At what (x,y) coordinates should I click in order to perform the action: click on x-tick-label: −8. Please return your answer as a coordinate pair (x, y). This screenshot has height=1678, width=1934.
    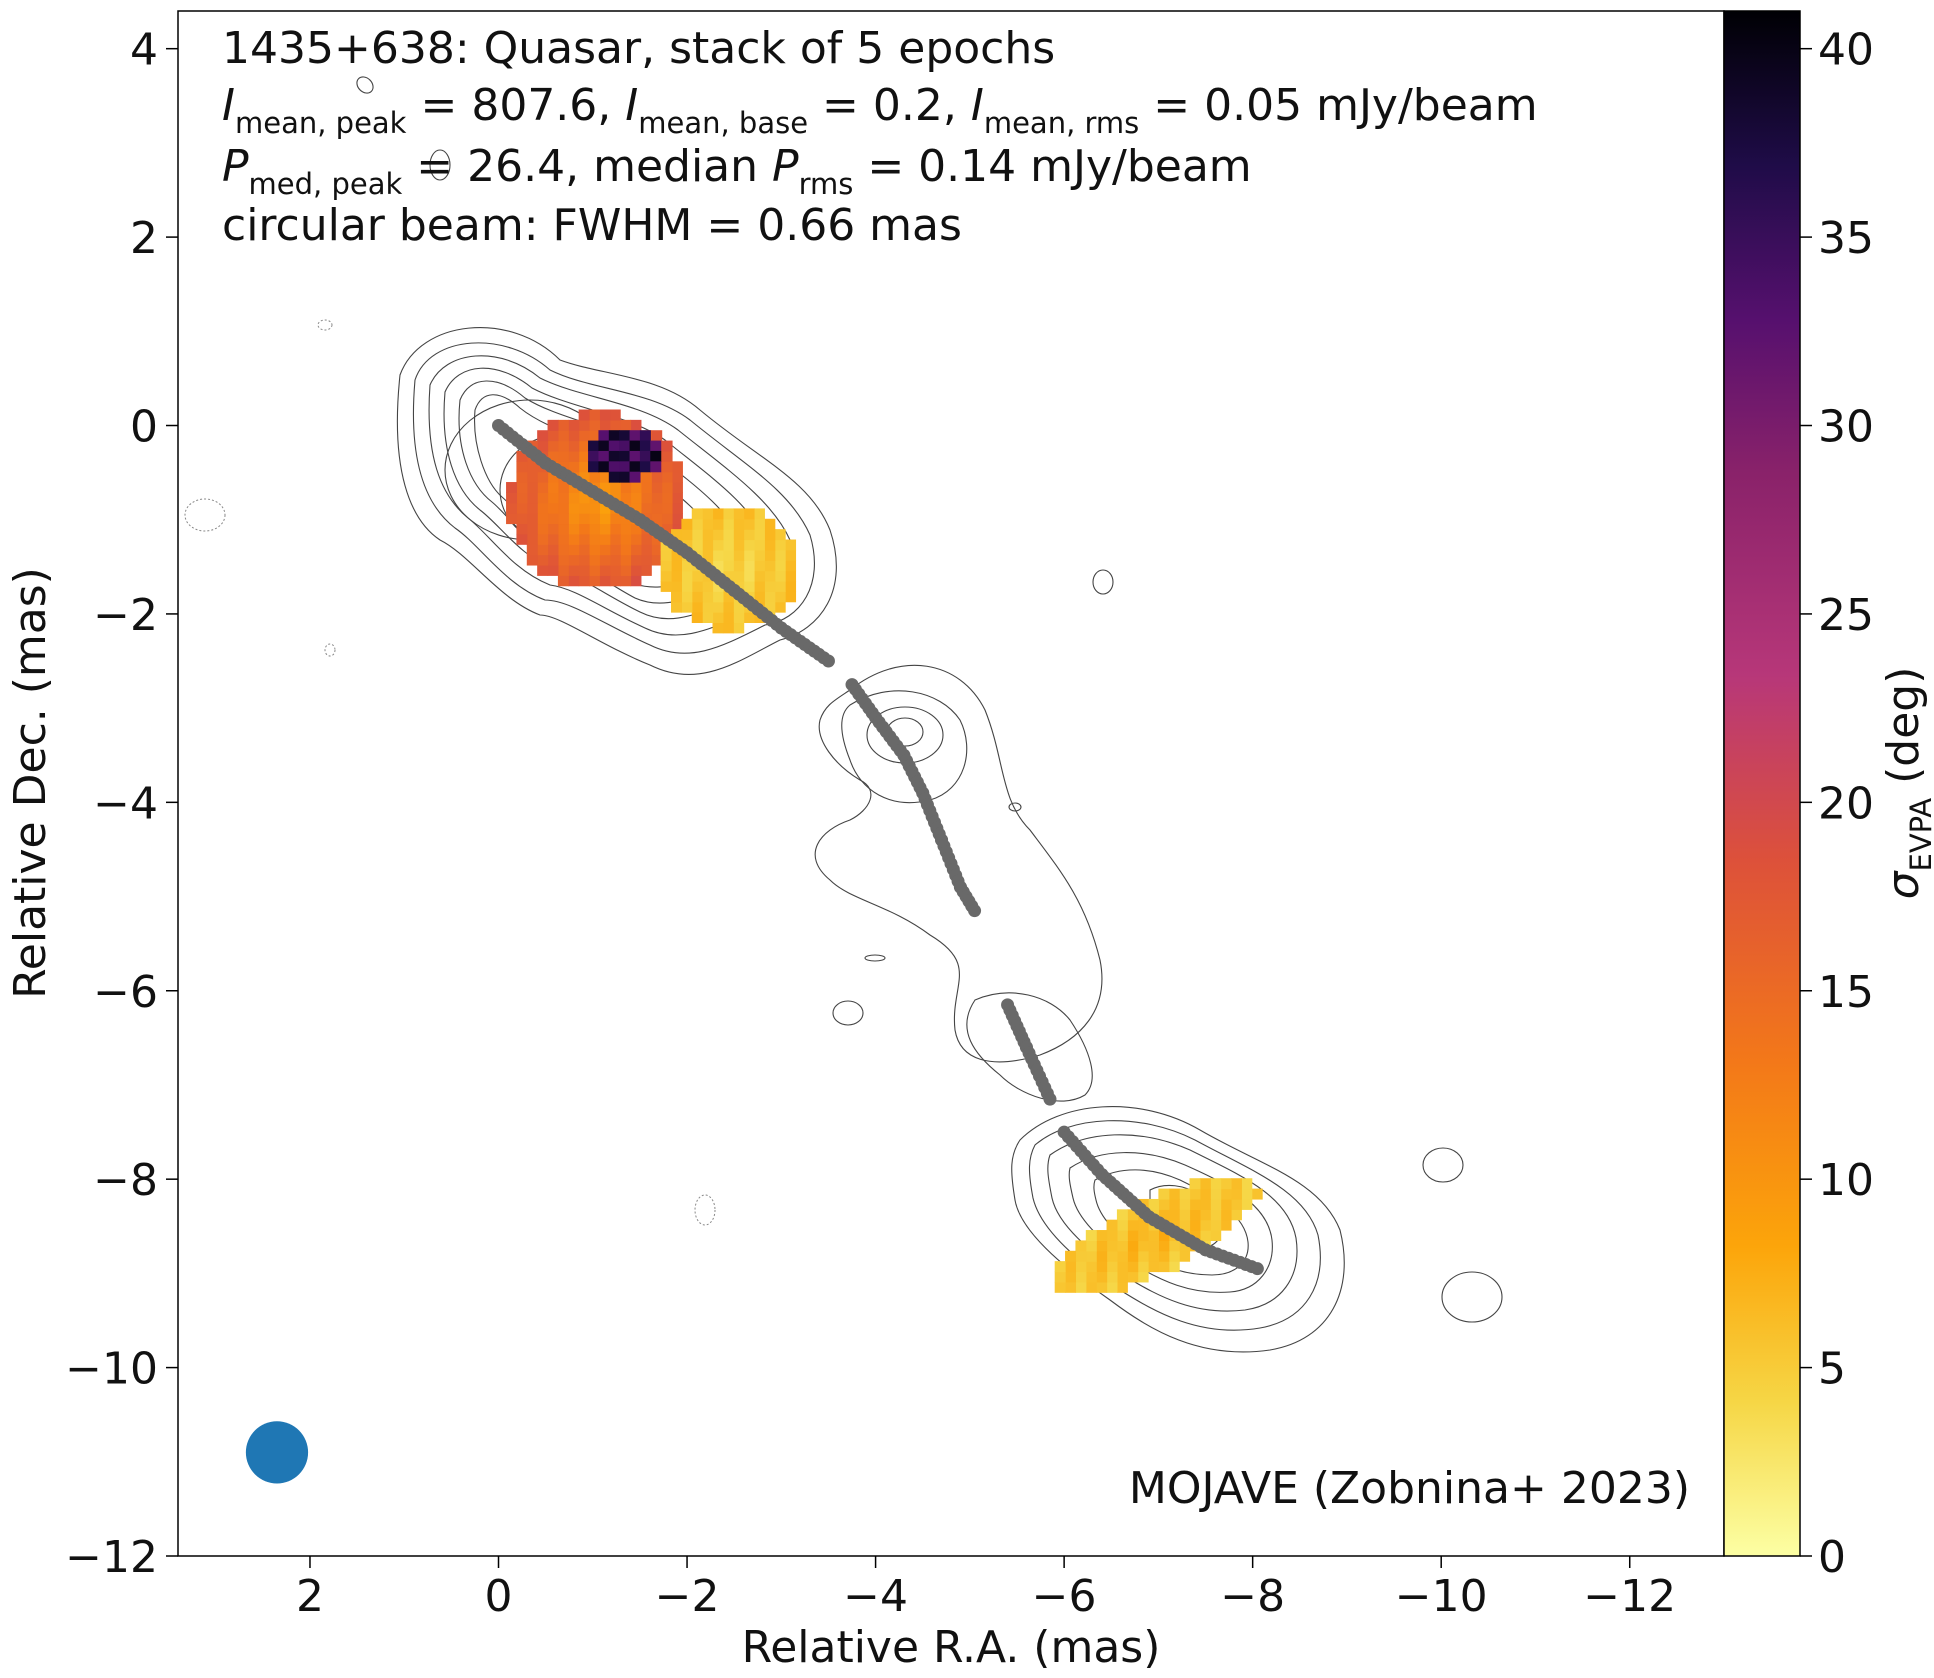
    Looking at the image, I should click on (1252, 1596).